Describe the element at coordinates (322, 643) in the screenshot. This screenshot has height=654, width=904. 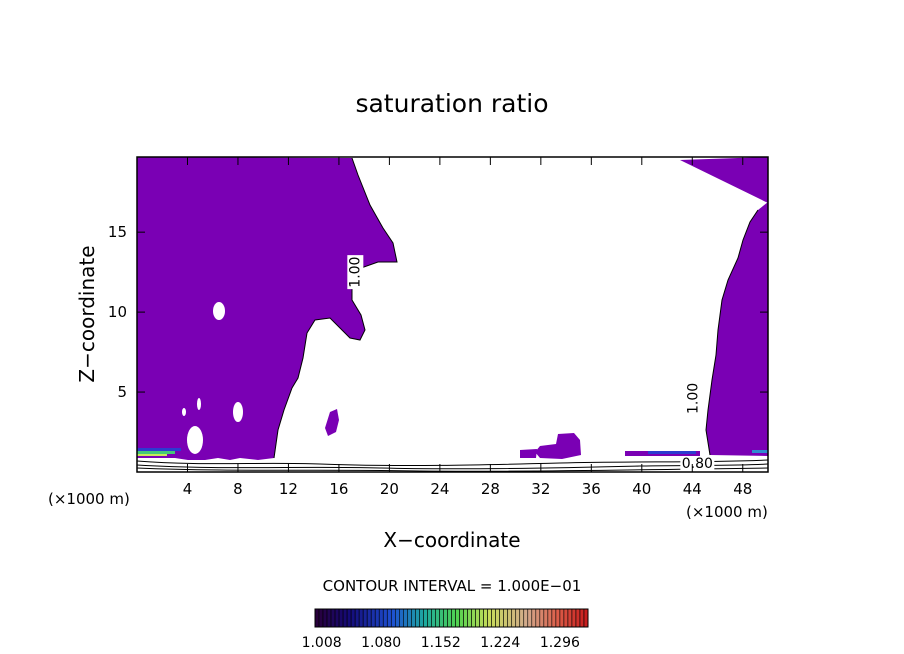
I see `colorbar-tick-label: 1.008` at that location.